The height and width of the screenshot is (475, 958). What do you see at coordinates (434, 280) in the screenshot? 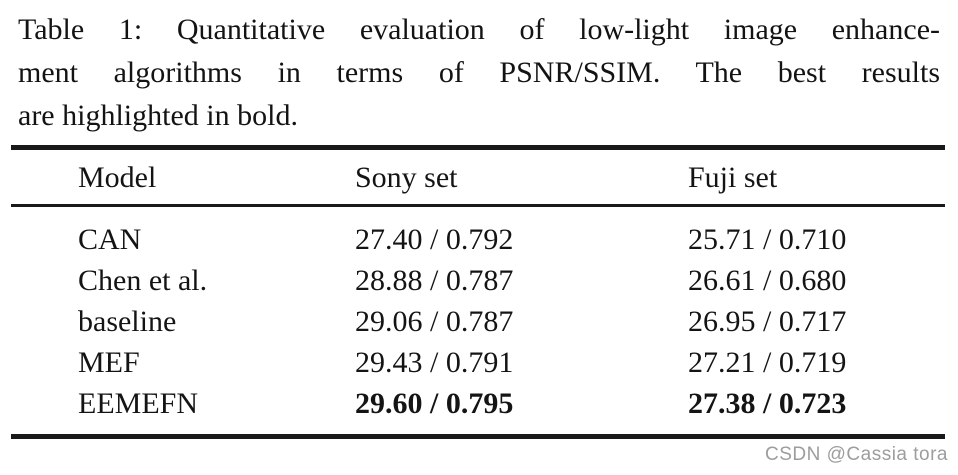
I see `sony-value: 28.88 / 0.787` at bounding box center [434, 280].